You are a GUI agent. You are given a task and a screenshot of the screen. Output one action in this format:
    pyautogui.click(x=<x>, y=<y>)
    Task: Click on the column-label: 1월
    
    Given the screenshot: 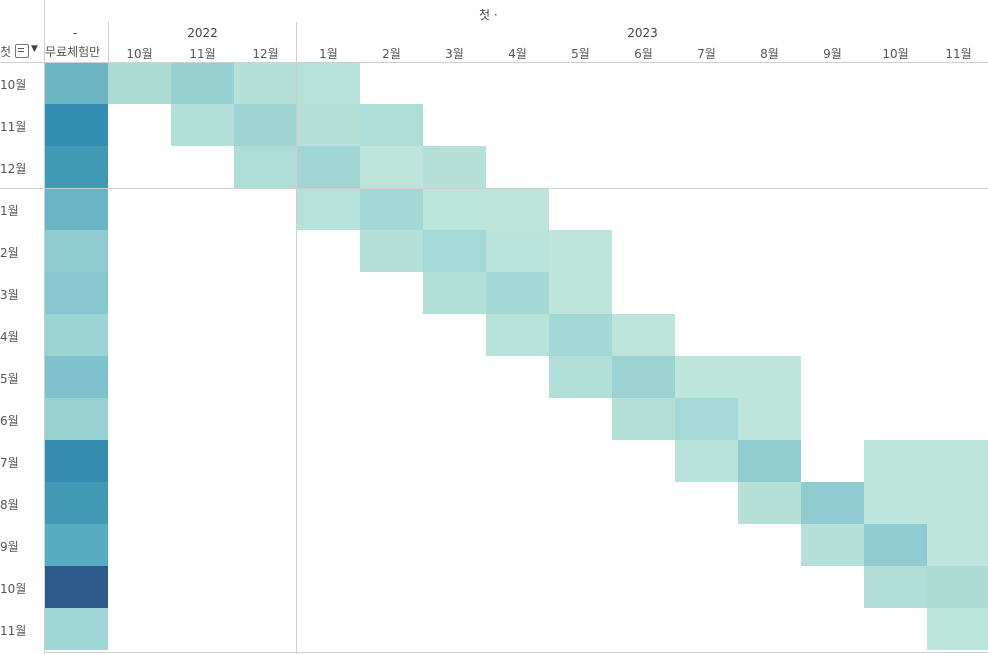 What is the action you would take?
    pyautogui.click(x=328, y=54)
    